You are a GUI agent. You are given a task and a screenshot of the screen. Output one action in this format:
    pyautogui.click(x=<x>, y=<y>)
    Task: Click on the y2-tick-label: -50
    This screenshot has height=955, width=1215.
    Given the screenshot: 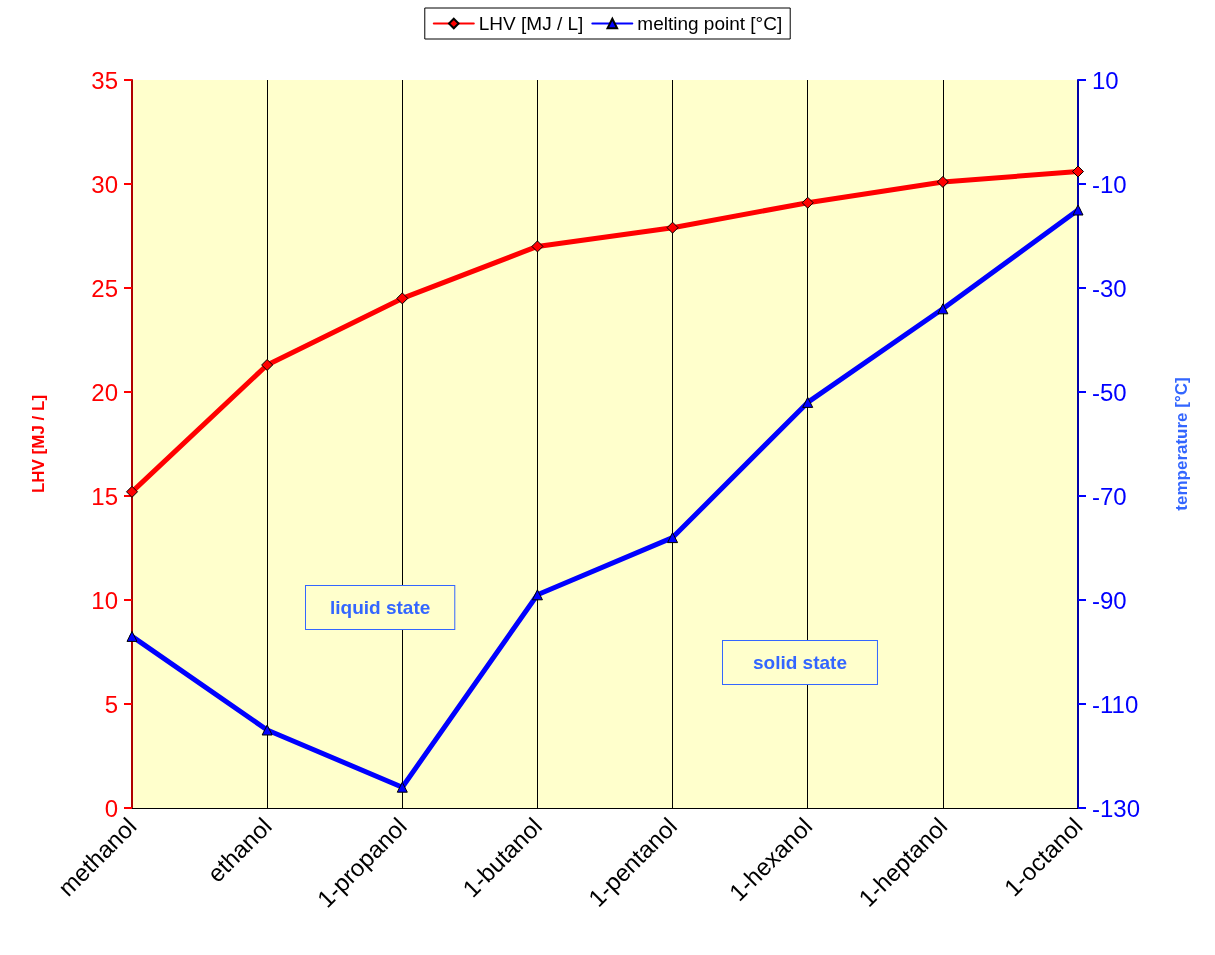 What is the action you would take?
    pyautogui.click(x=1109, y=392)
    